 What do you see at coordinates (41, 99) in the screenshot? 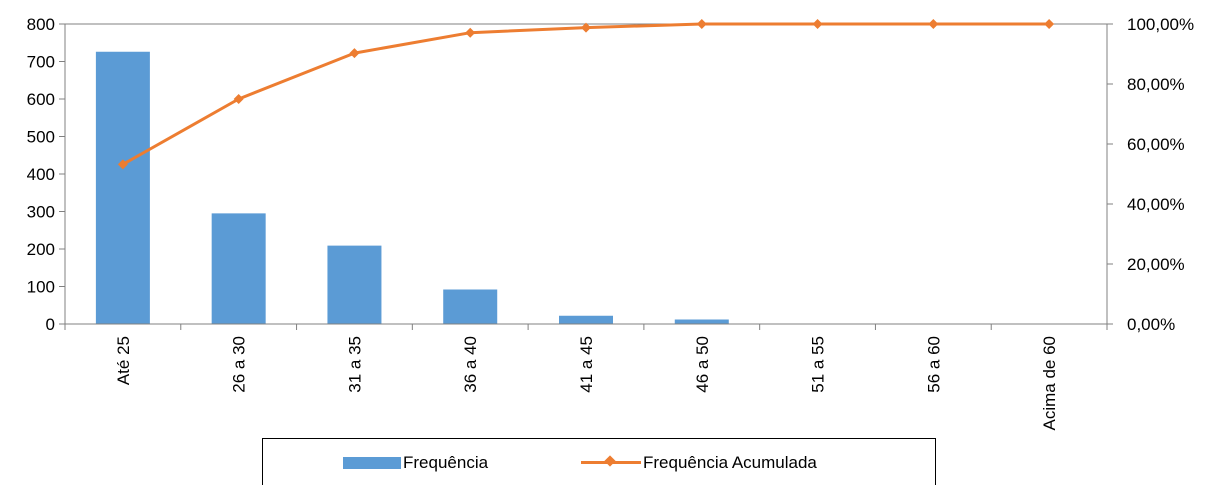
I see `y-tick-label-left: 600` at bounding box center [41, 99].